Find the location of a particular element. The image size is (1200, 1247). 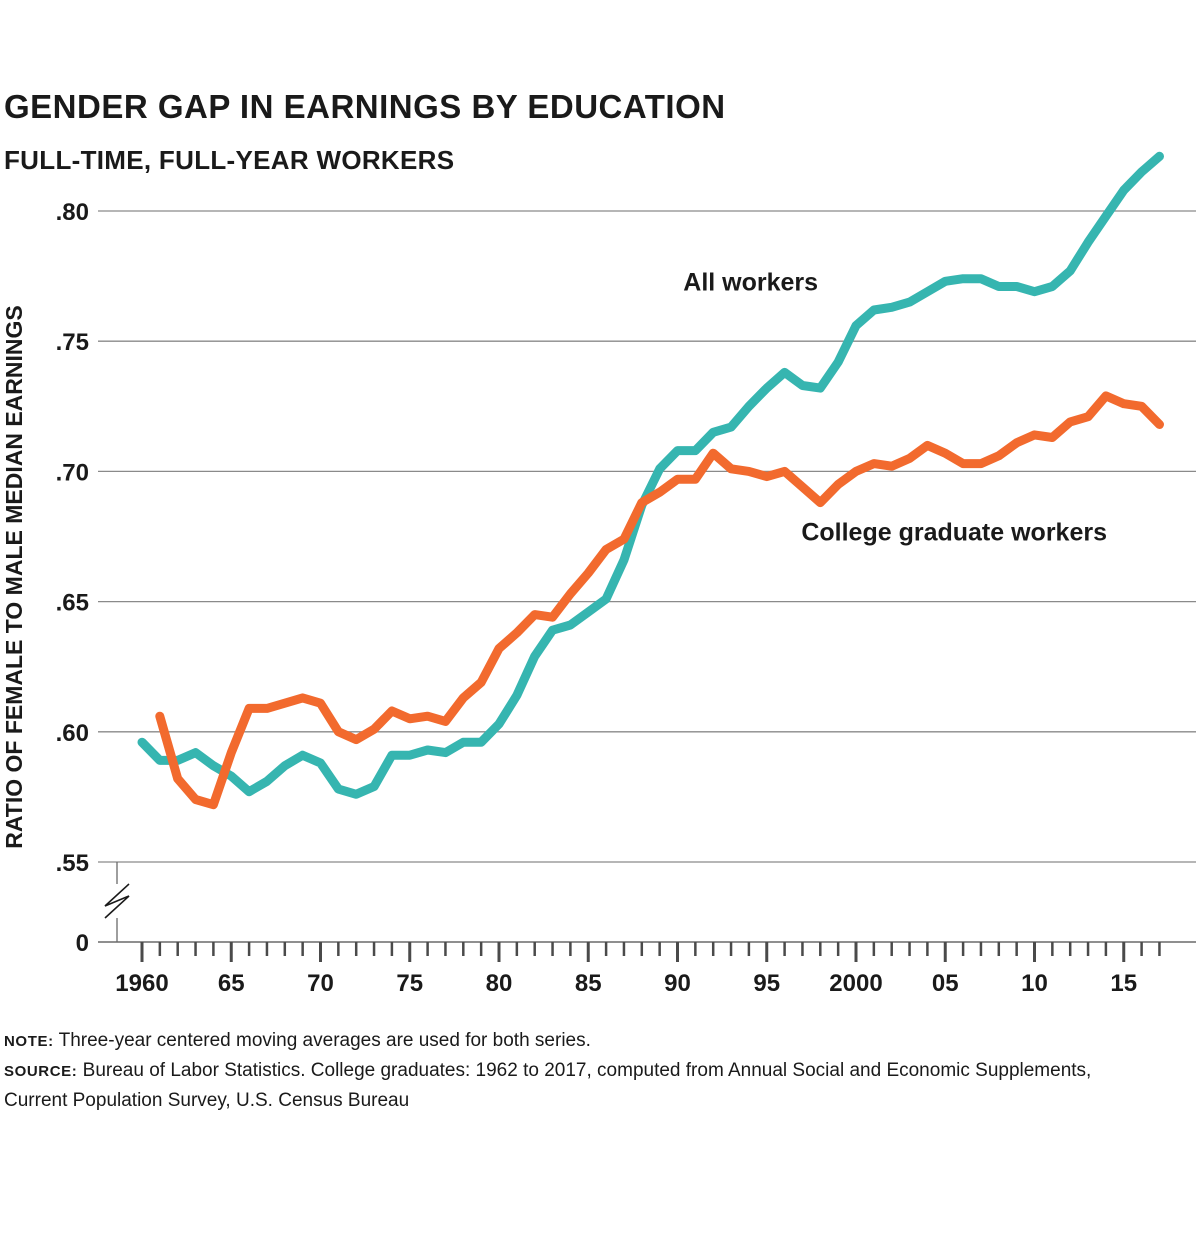

x-tick-label: 2000 is located at coordinates (855, 983).